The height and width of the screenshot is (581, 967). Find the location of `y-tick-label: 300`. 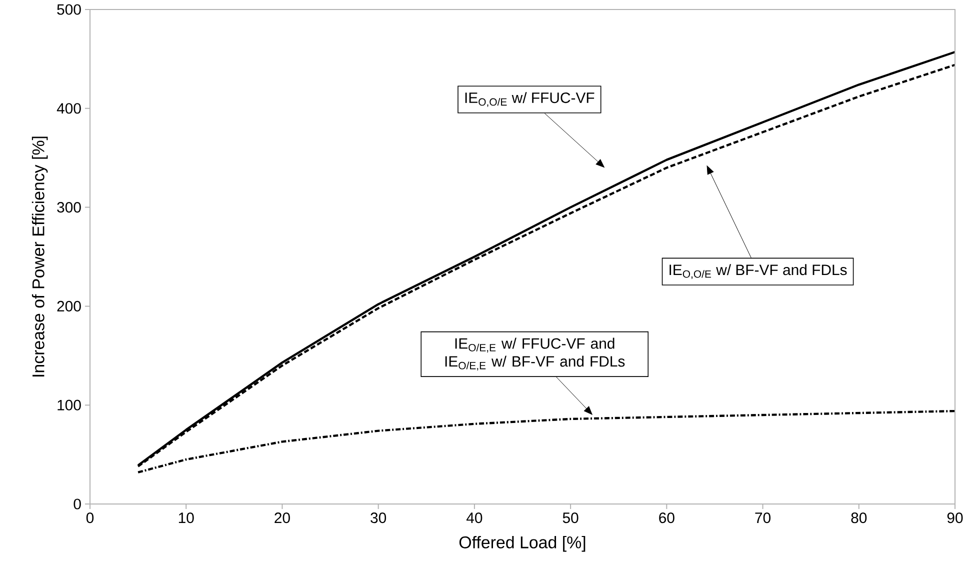

y-tick-label: 300 is located at coordinates (69, 207).